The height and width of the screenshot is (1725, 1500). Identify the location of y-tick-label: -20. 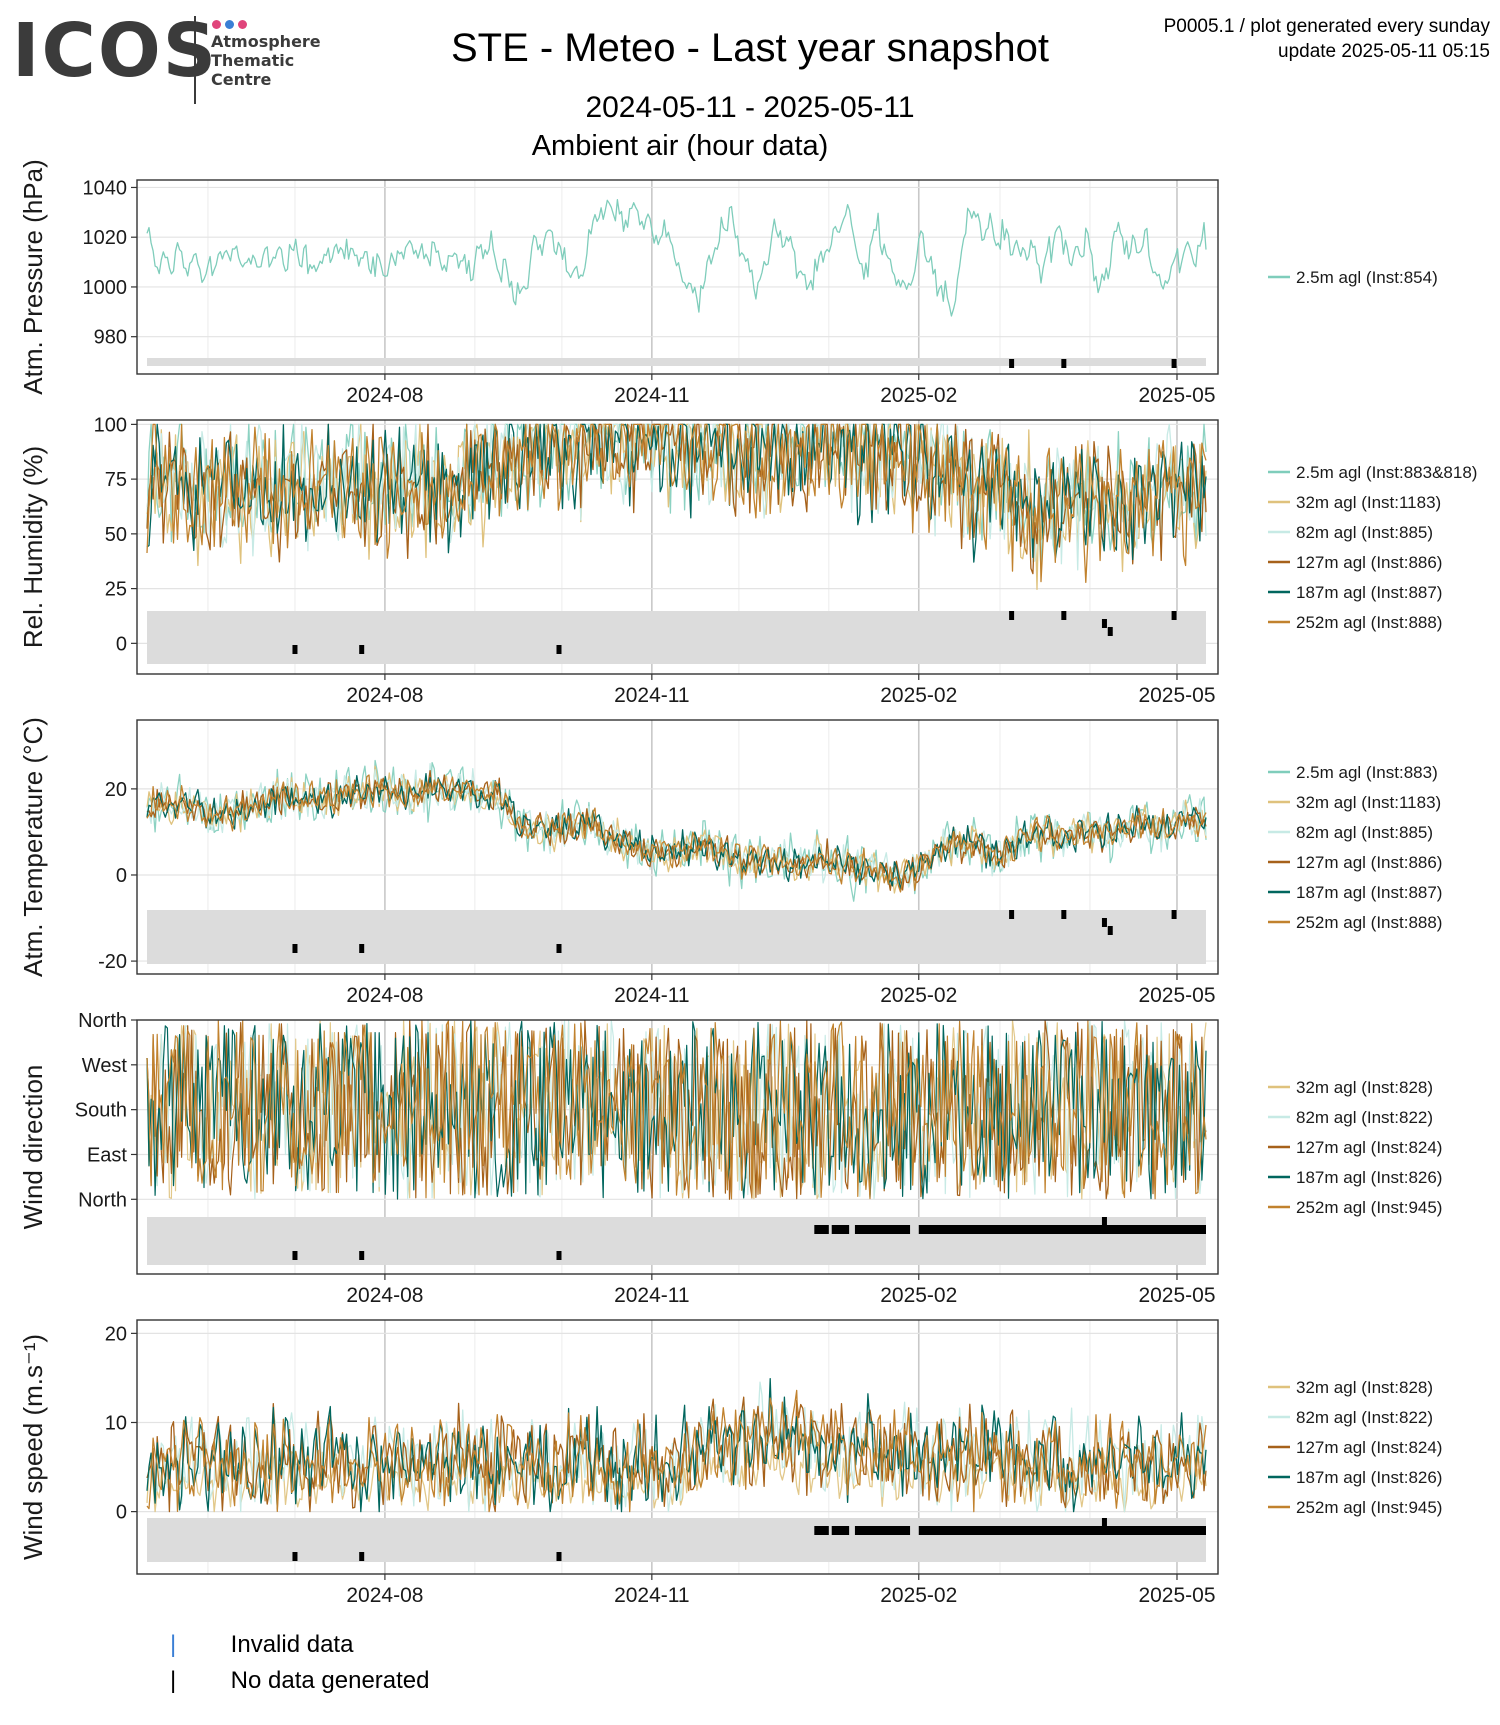
(112, 962).